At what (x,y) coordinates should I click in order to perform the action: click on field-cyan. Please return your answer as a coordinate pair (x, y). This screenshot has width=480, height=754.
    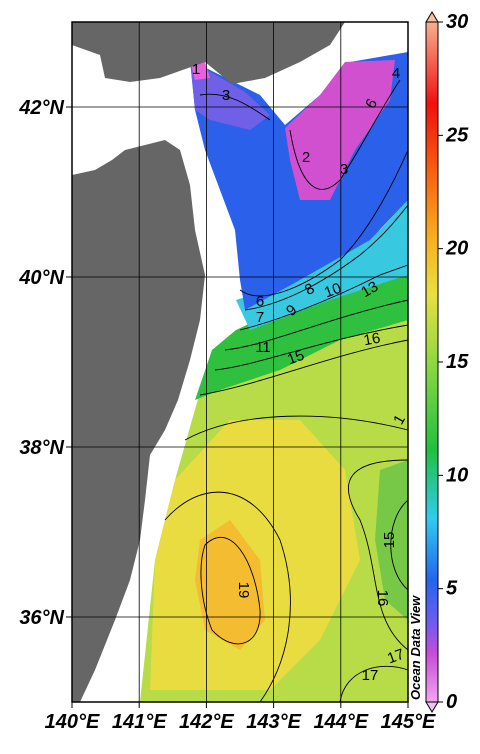
    Looking at the image, I should click on (322, 265).